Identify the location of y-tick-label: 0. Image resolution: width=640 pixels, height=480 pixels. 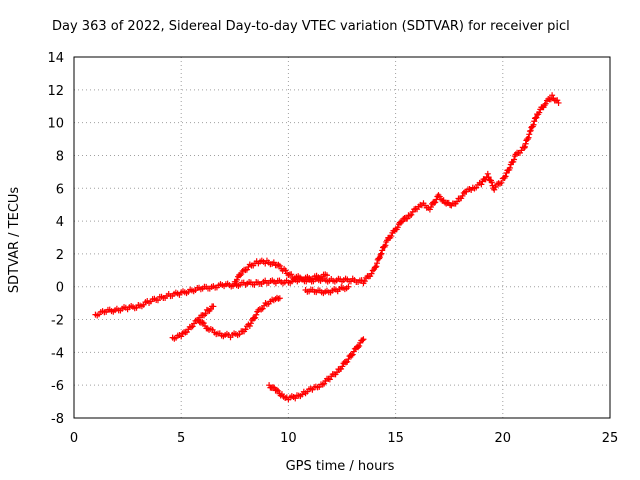
(60, 288).